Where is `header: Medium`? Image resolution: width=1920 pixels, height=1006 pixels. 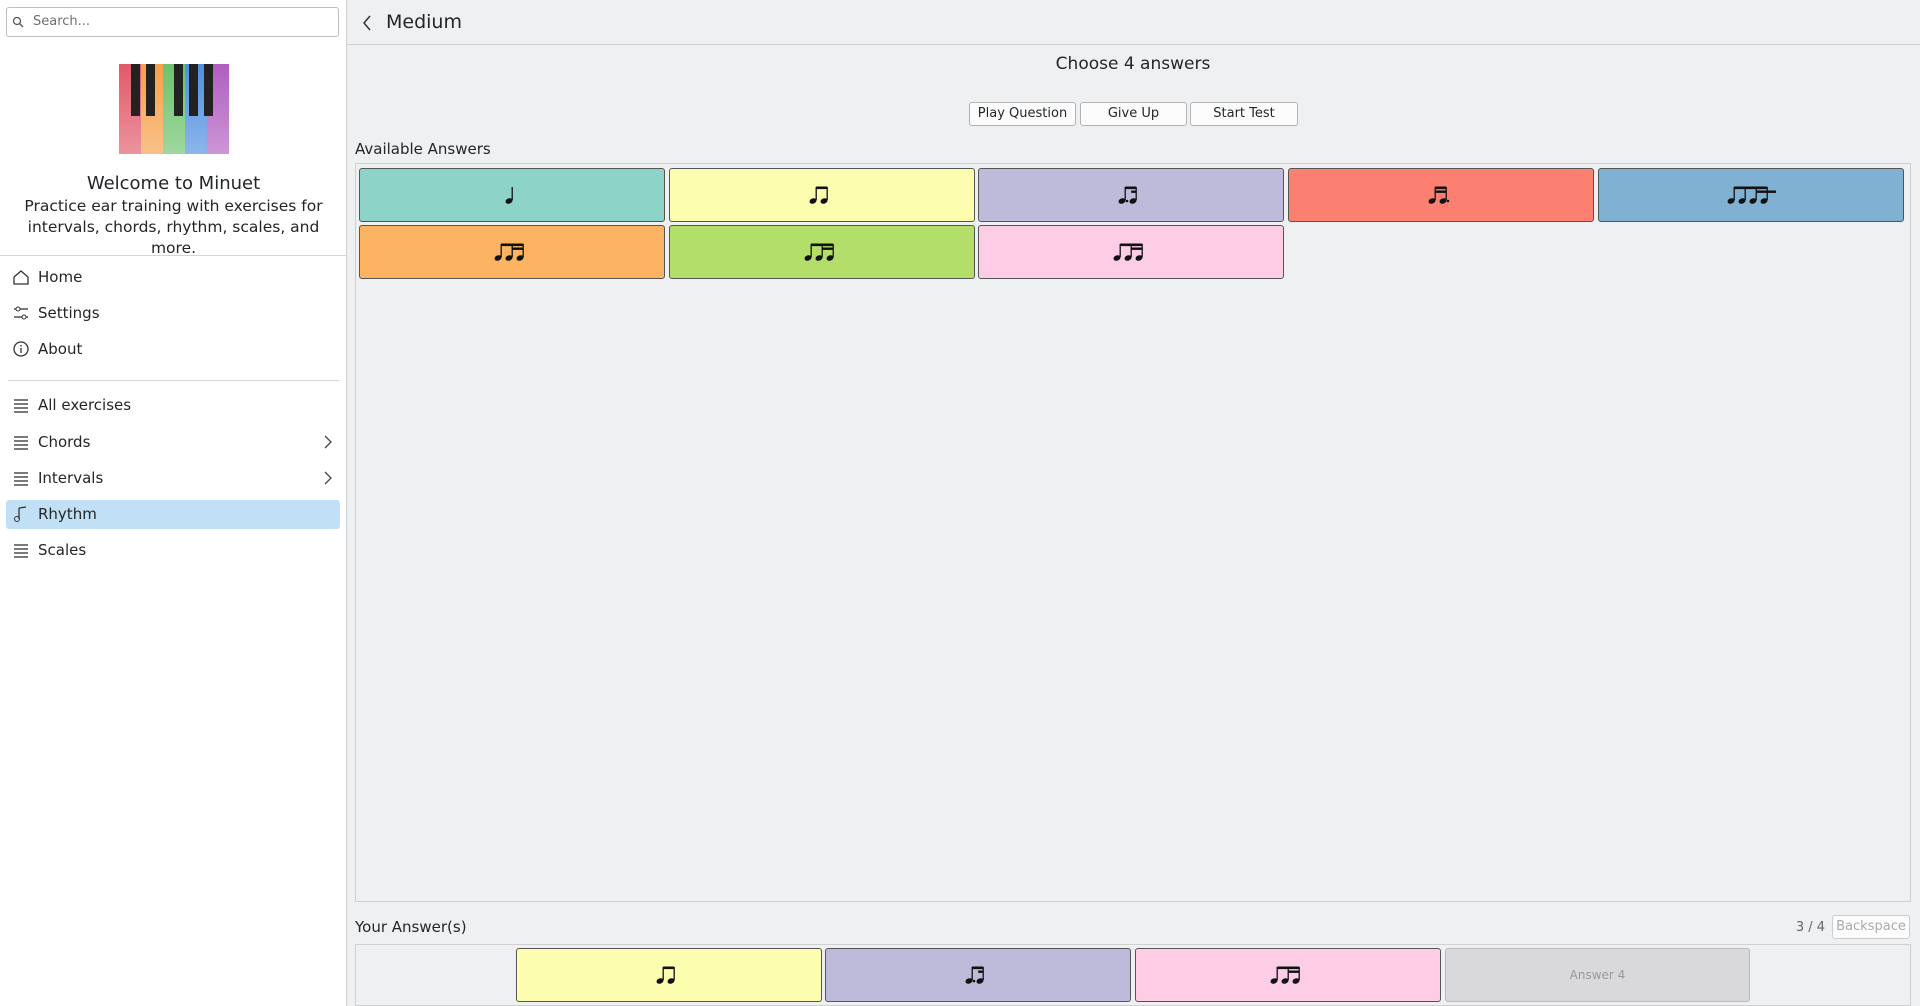
header: Medium is located at coordinates (1133, 22).